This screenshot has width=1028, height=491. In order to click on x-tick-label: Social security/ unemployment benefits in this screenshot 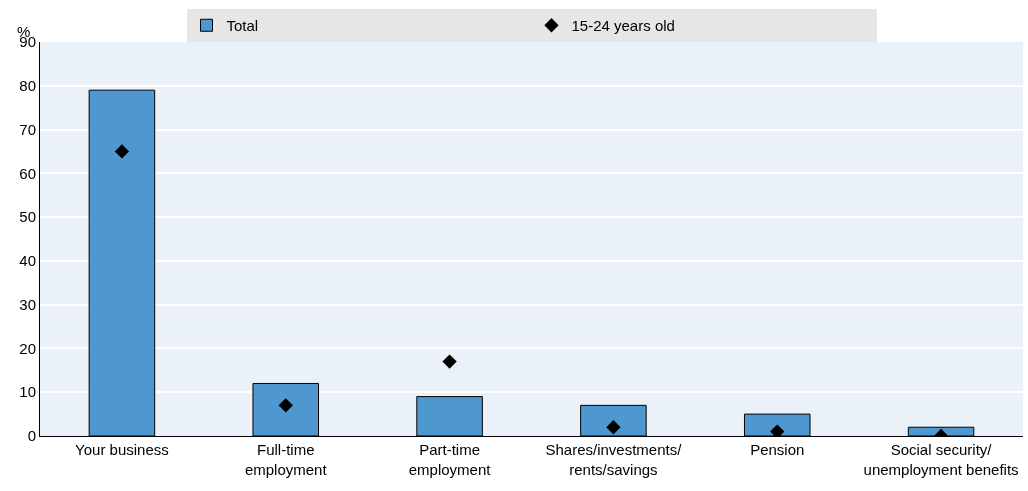, I will do `click(941, 459)`.